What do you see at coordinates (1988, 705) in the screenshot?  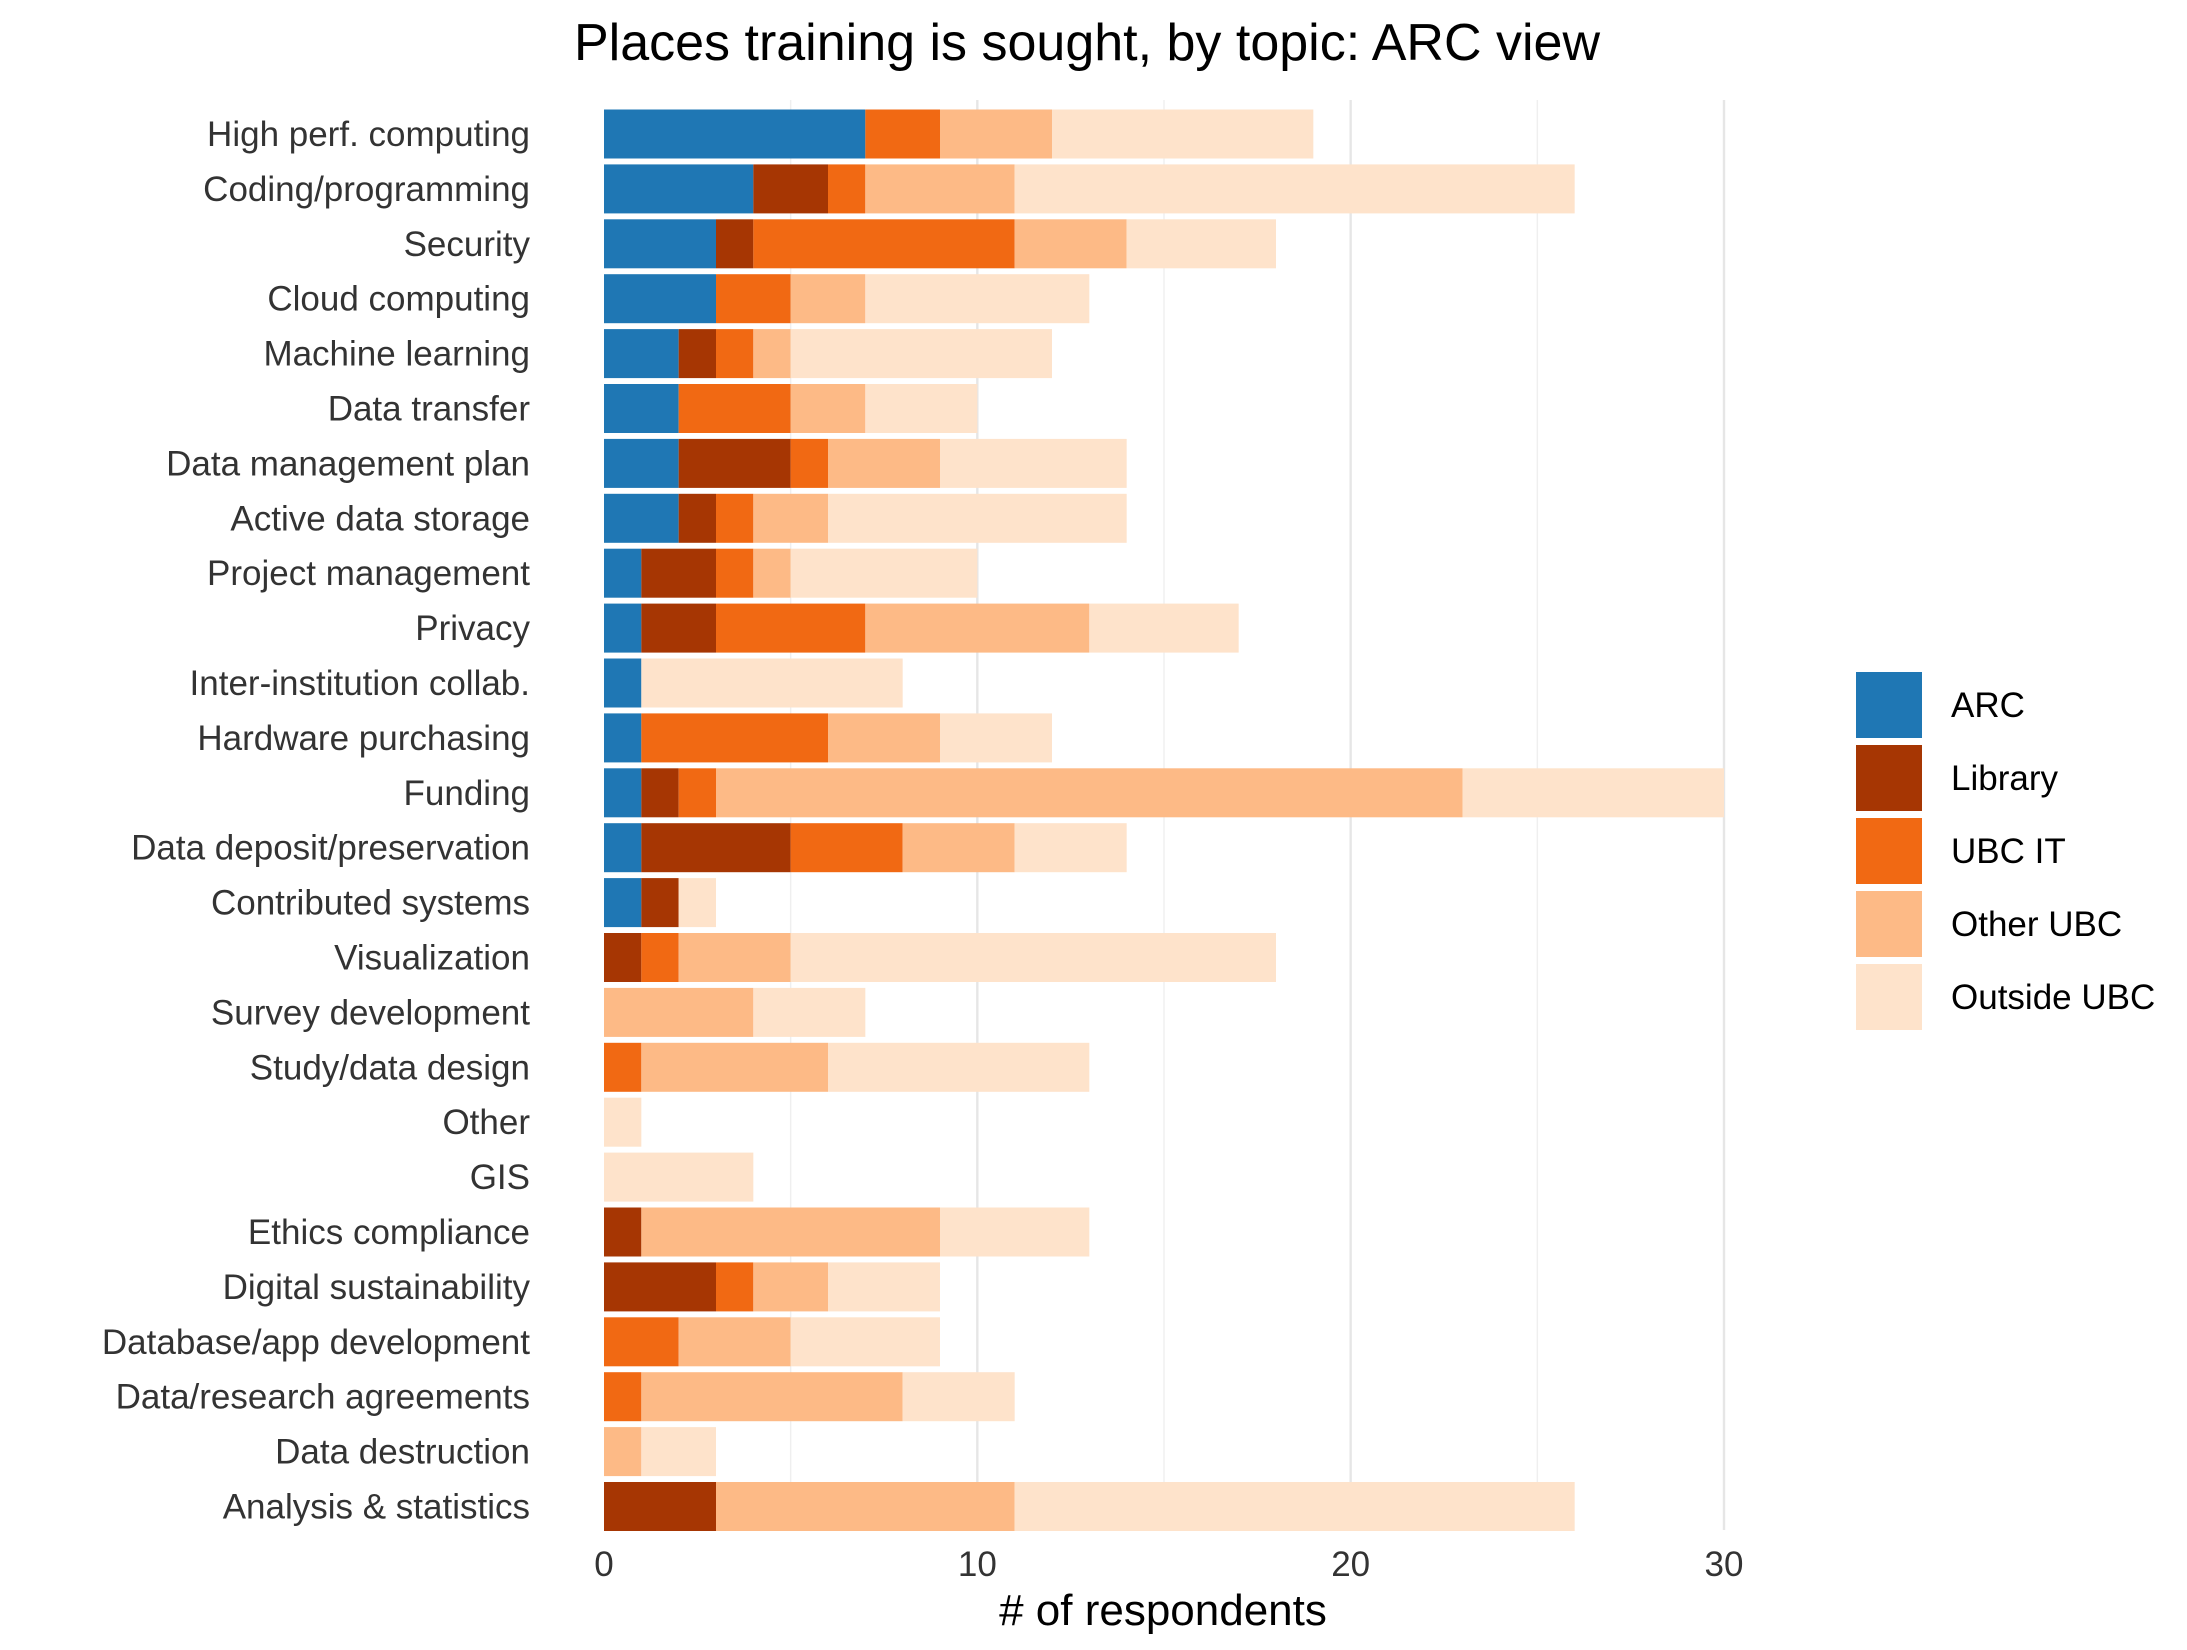 I see `legend-label: ARC` at bounding box center [1988, 705].